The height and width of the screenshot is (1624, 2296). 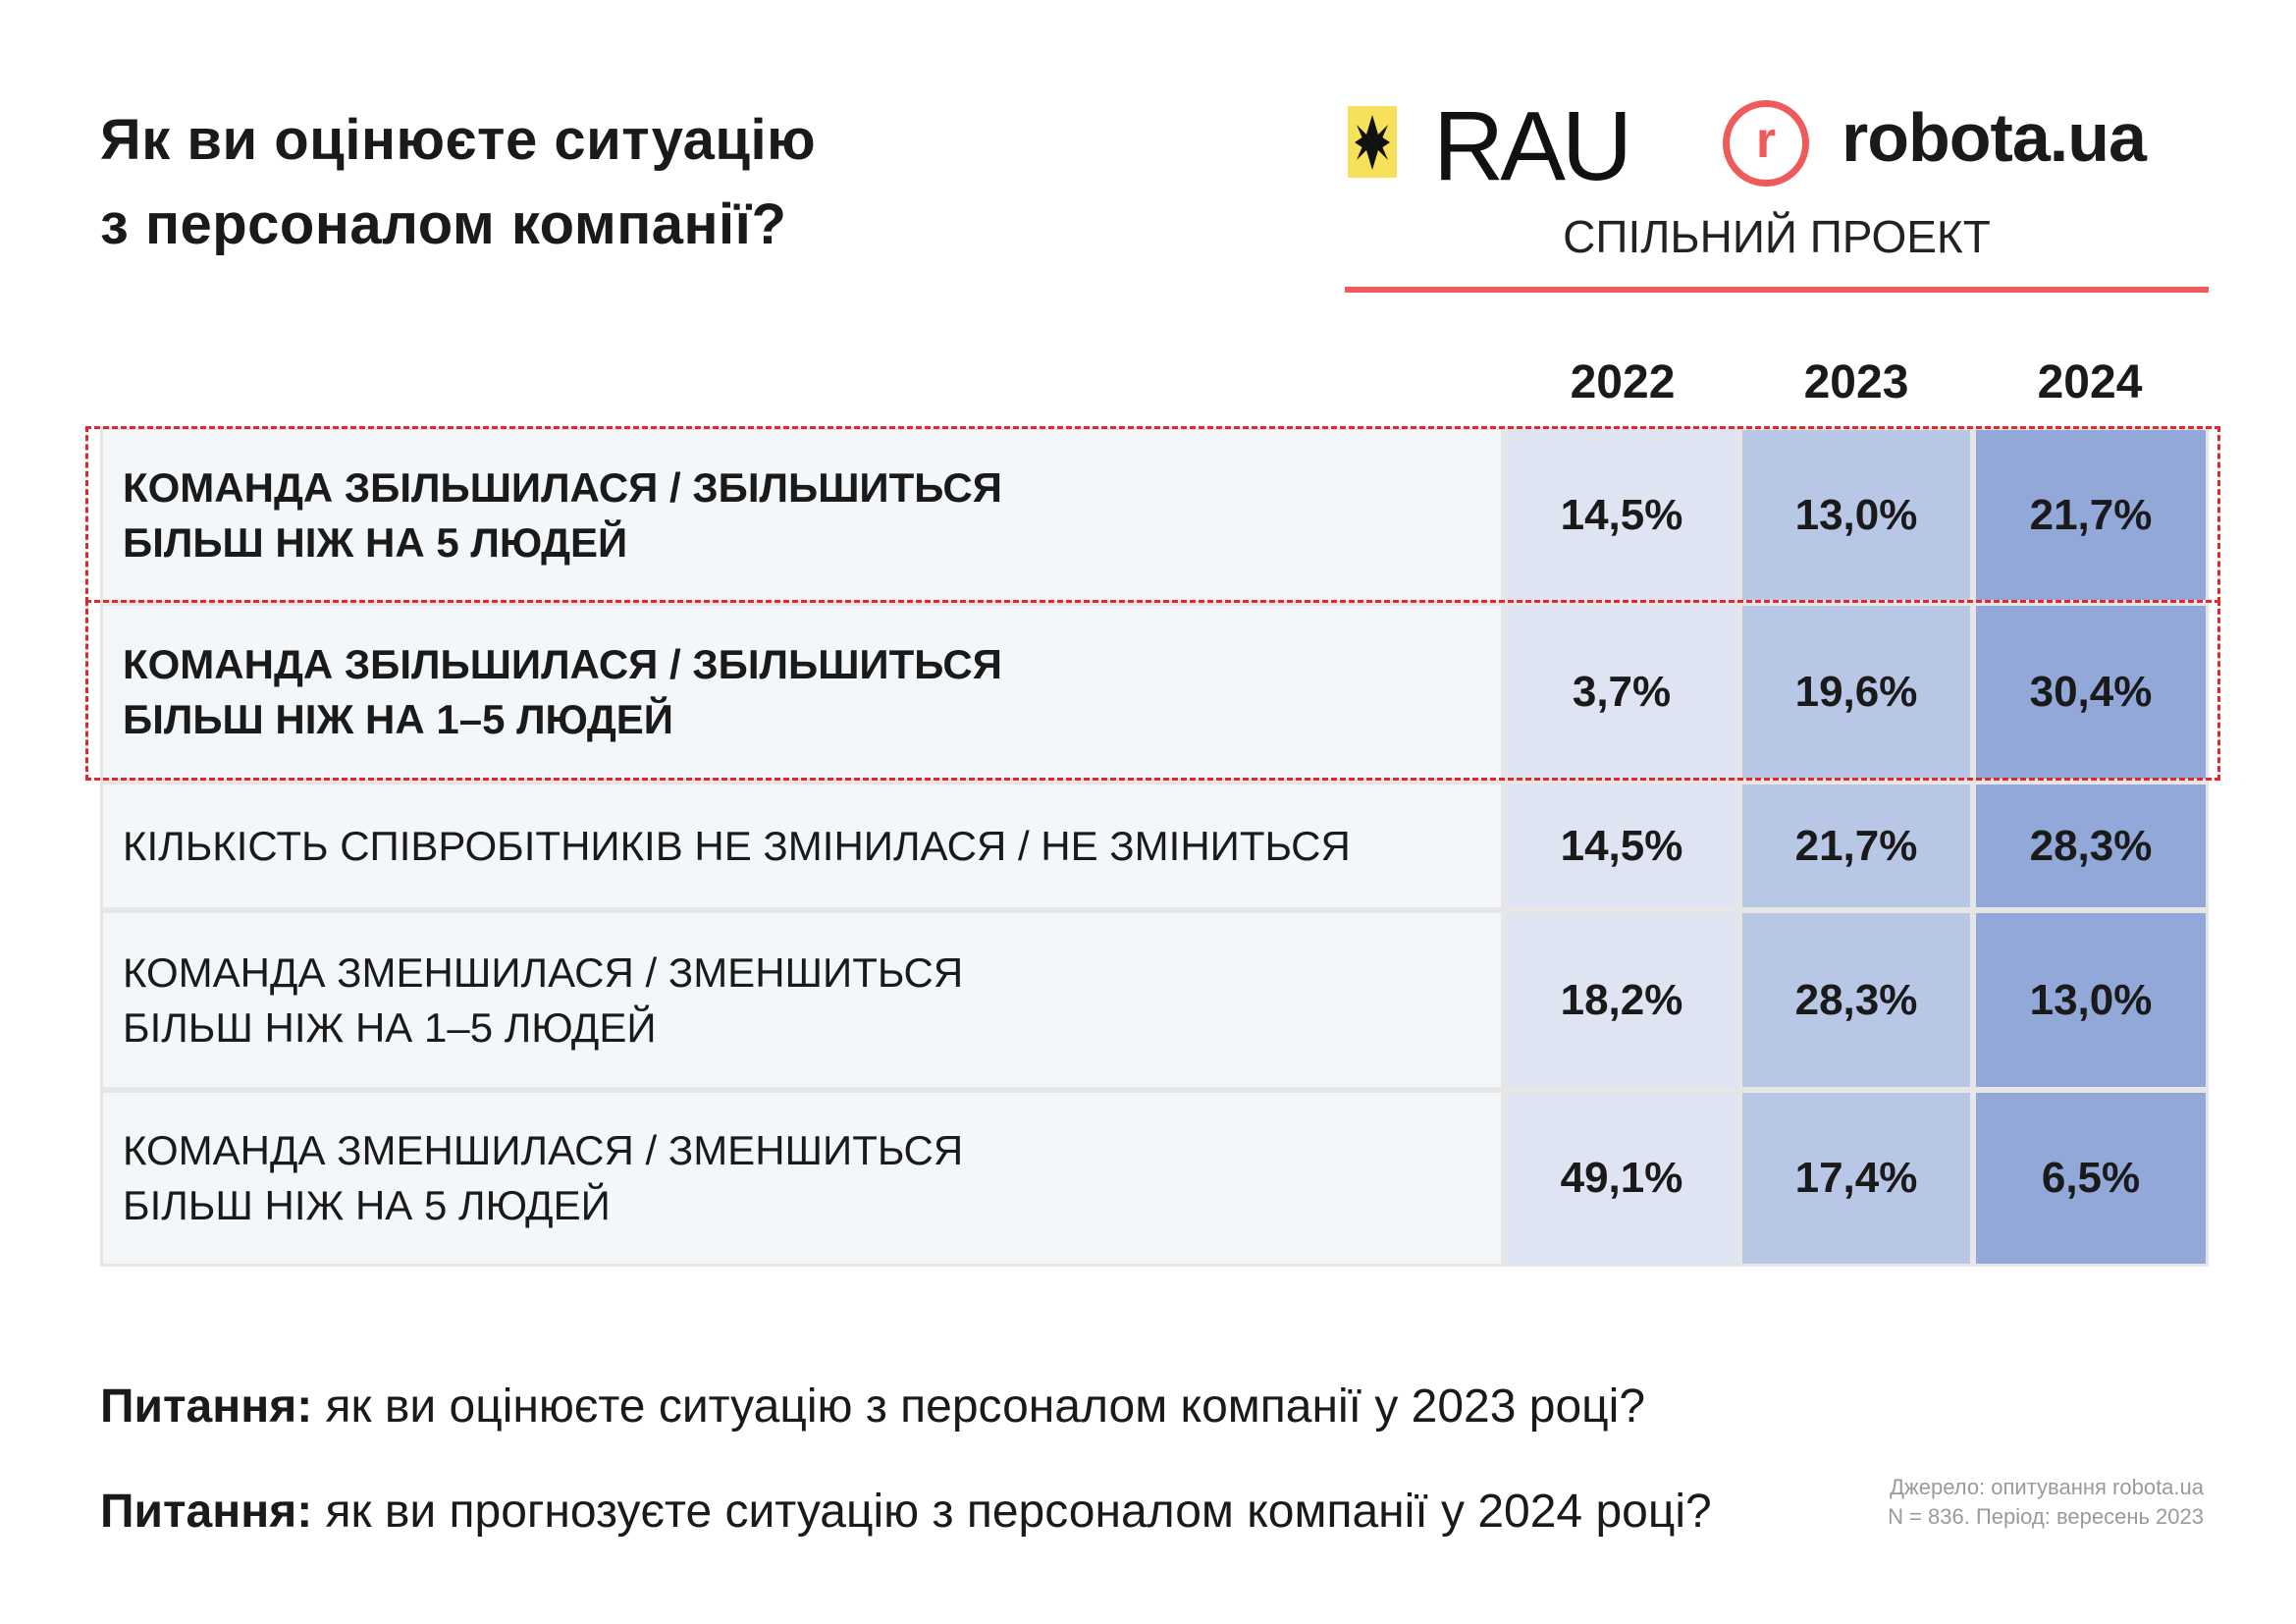 I want to click on rau-logo: RAU, so click(x=1532, y=146).